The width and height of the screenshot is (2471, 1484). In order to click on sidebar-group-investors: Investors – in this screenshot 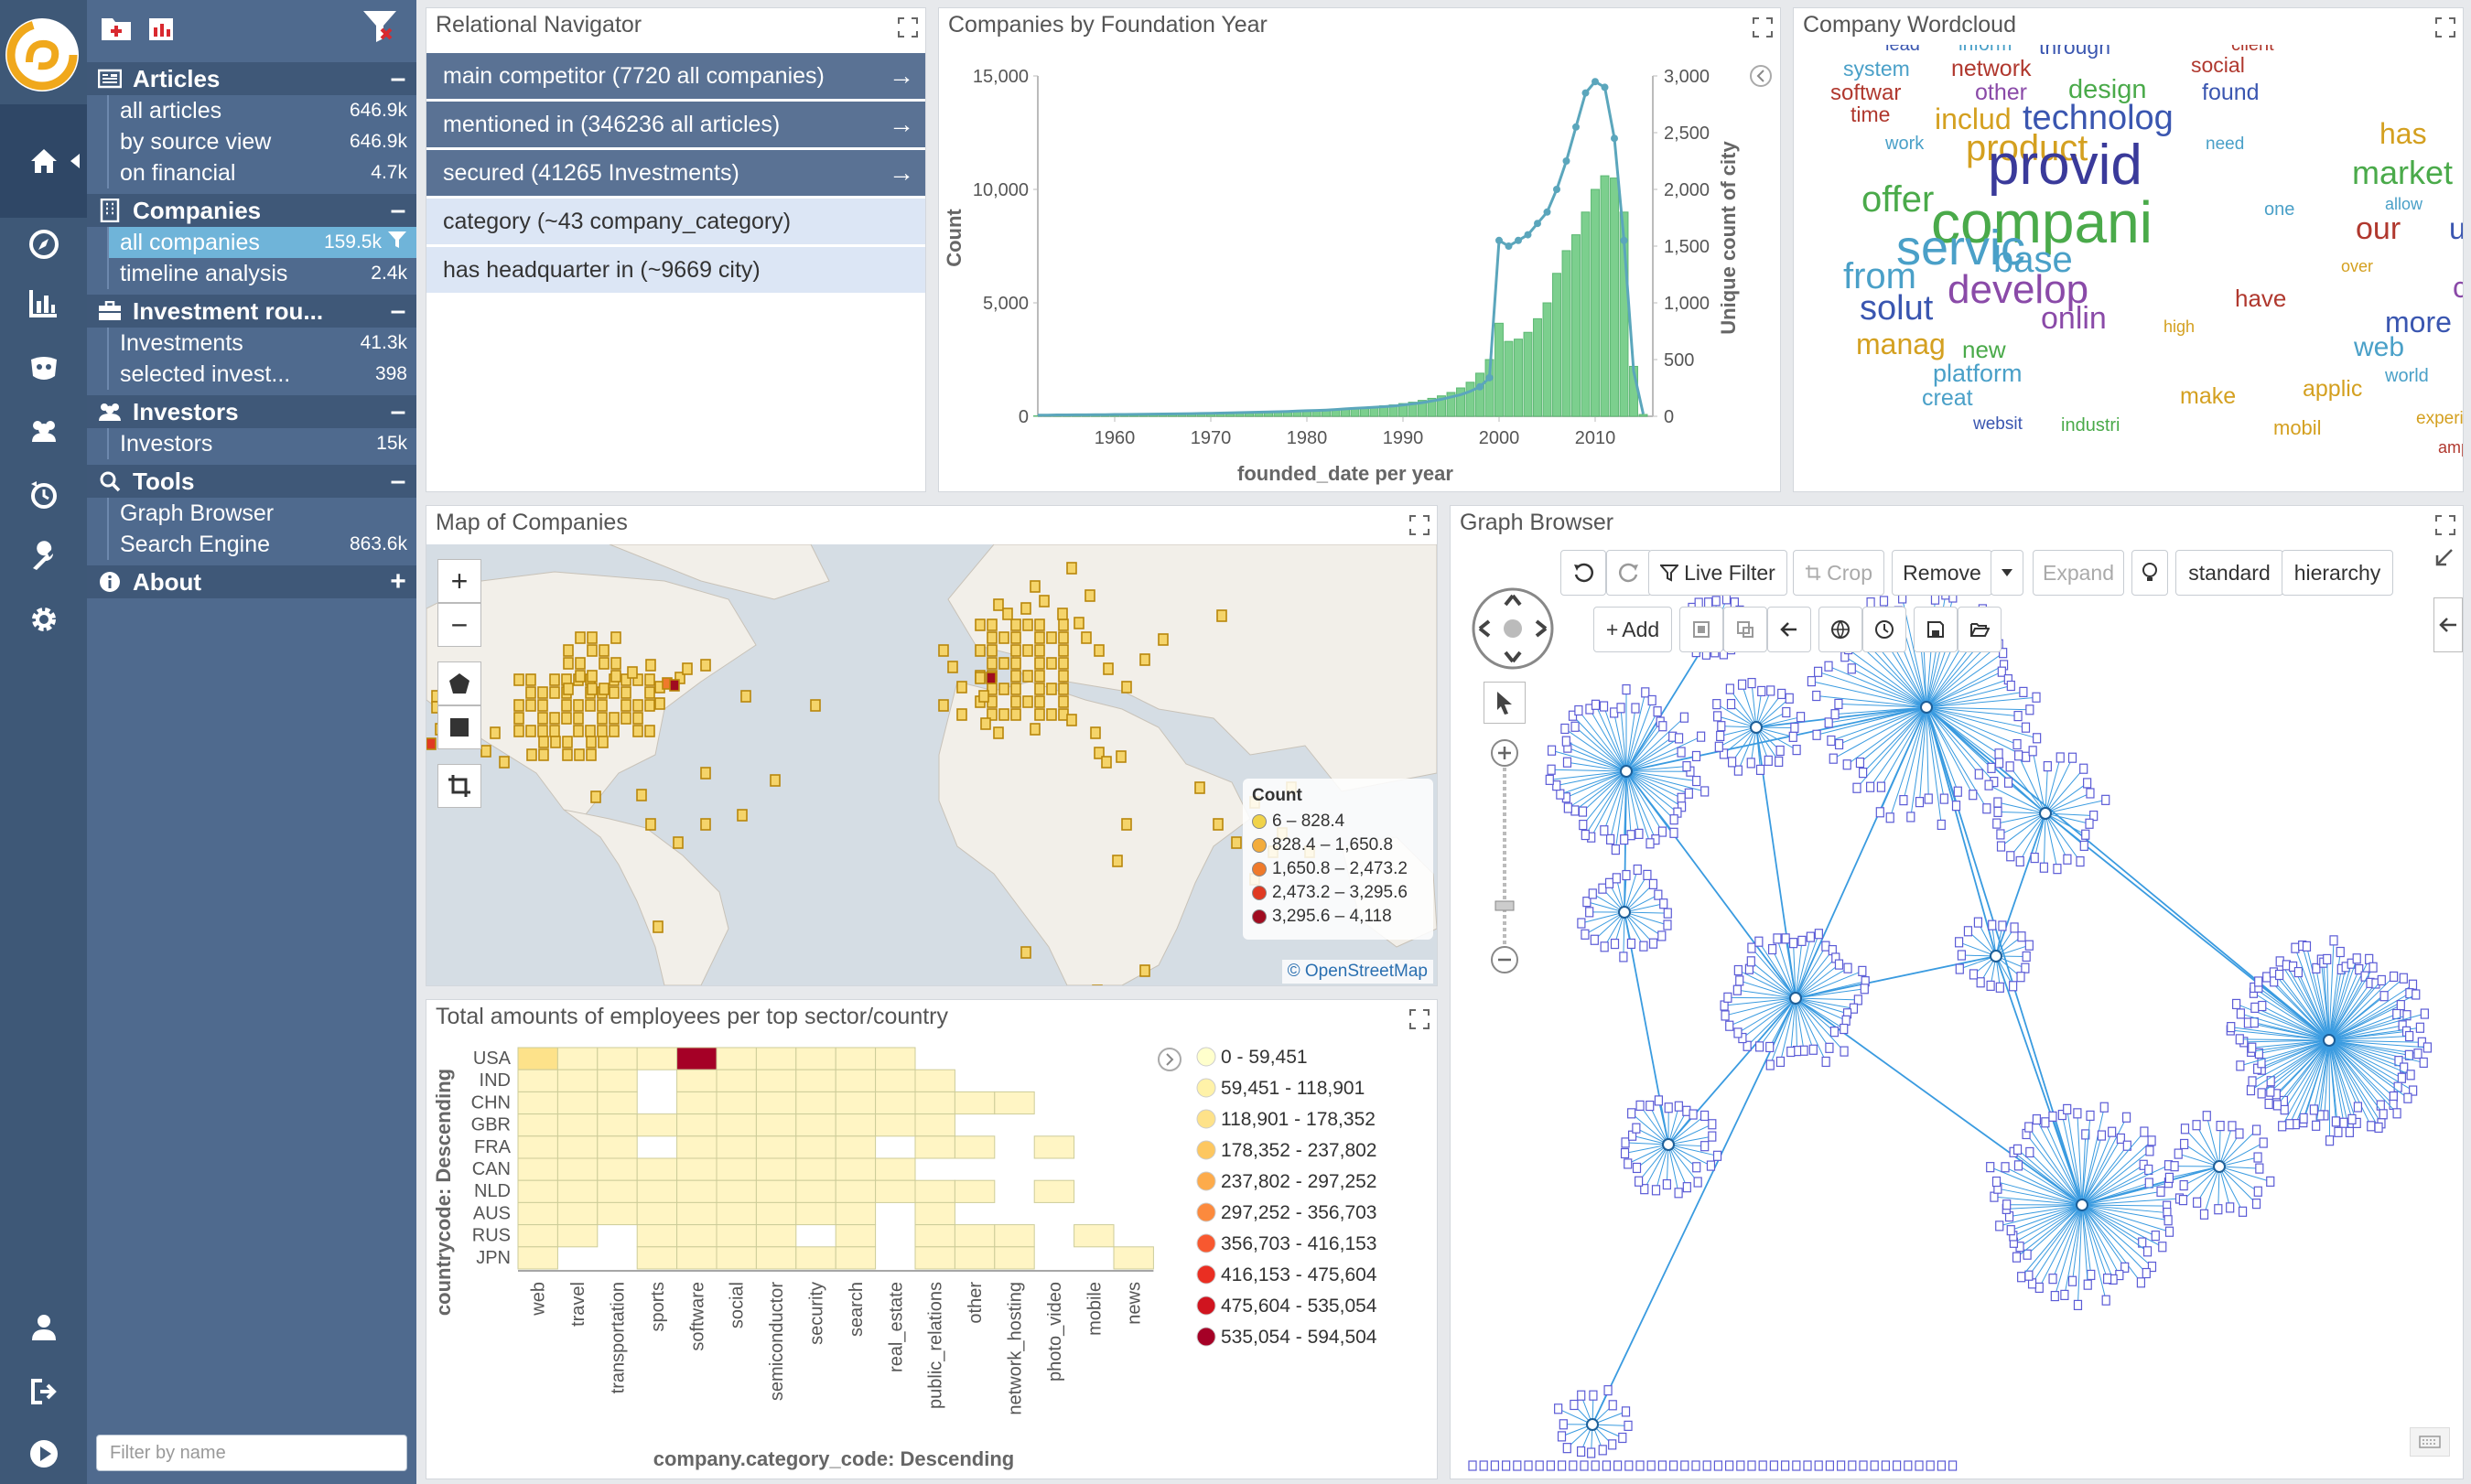, I will do `click(252, 411)`.